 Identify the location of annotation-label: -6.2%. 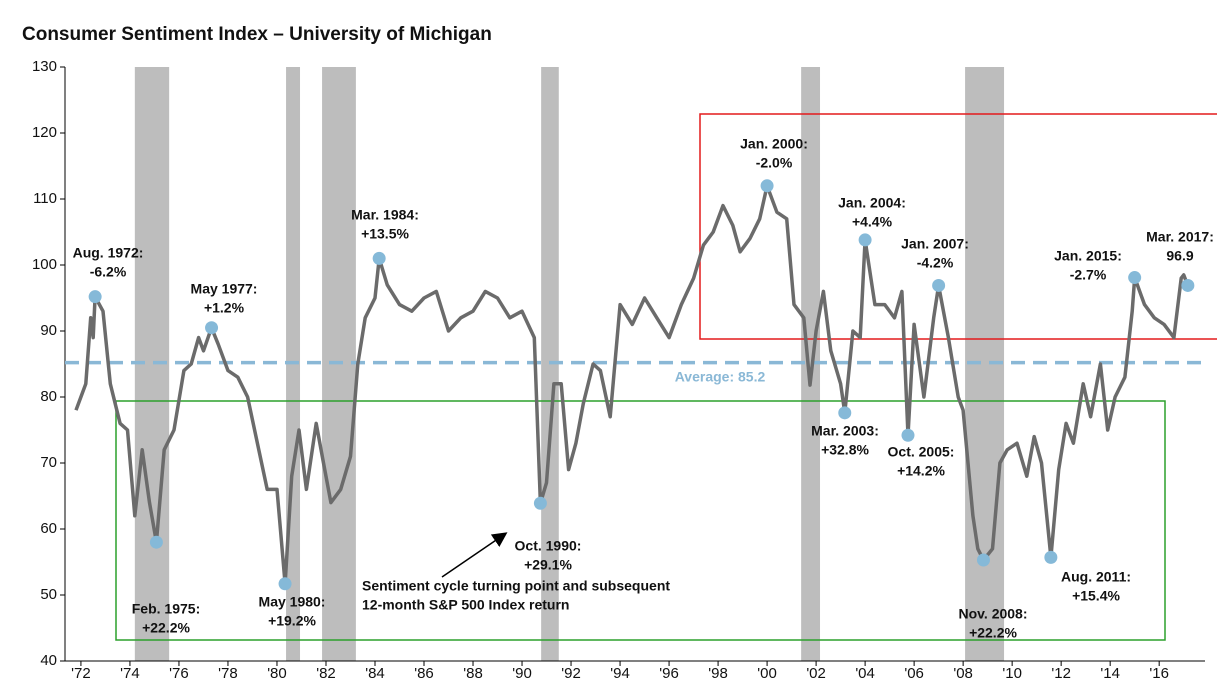
(108, 272).